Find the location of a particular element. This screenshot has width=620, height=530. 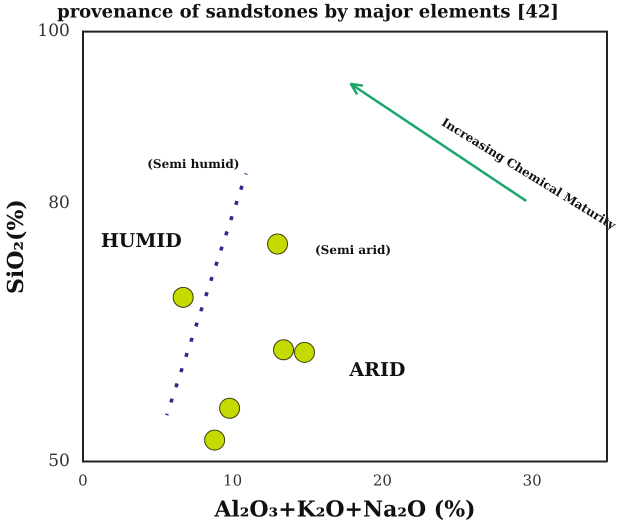

annotation: HUMID is located at coordinates (141, 241).